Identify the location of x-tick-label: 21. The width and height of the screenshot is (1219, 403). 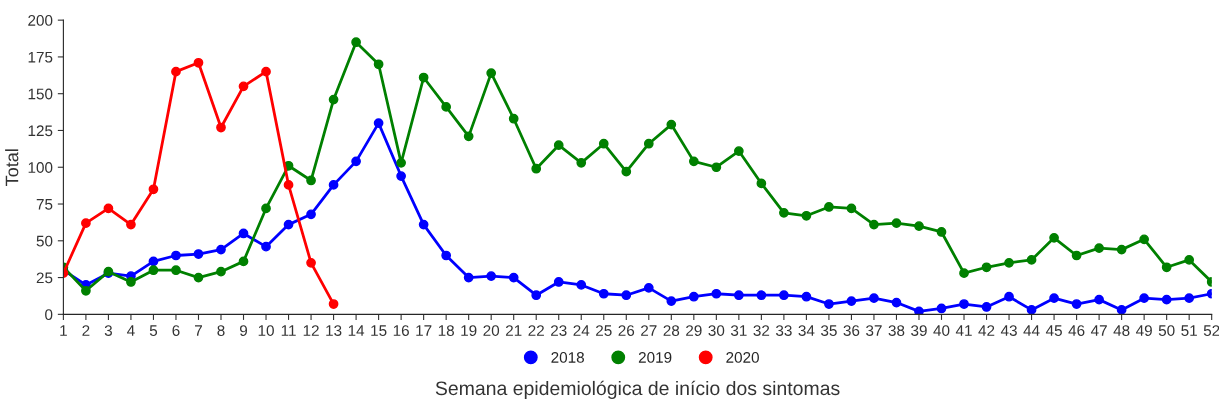
(513, 330).